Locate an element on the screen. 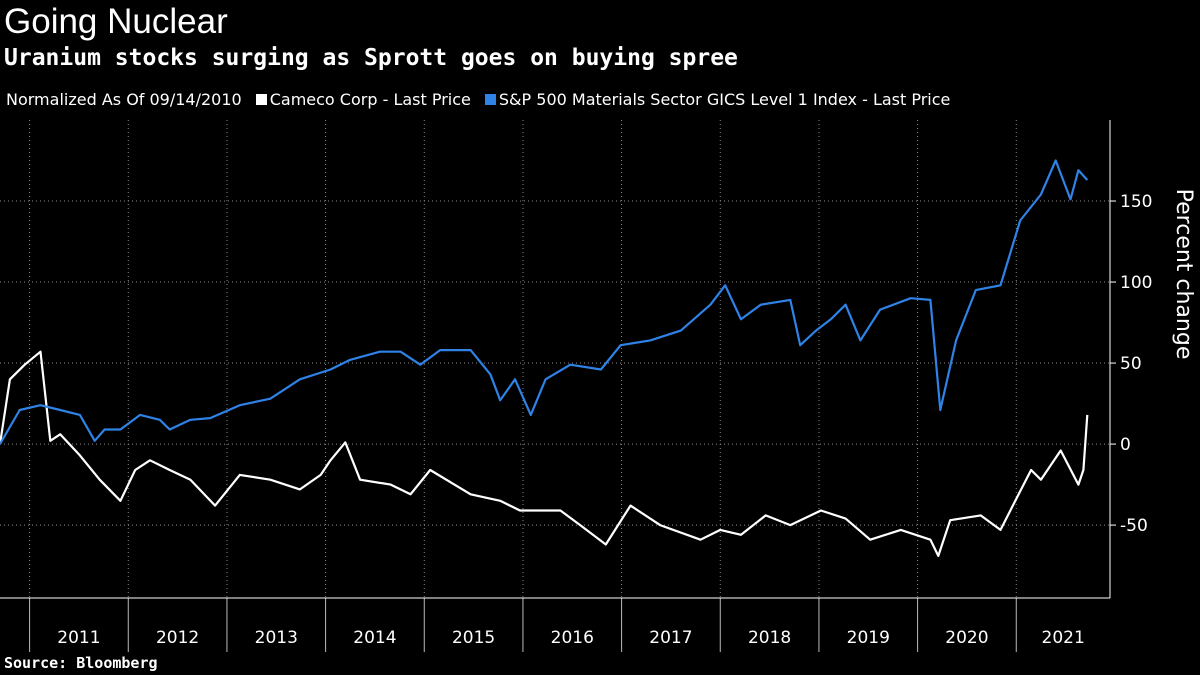 The width and height of the screenshot is (1200, 675). y-tick-label: 50 is located at coordinates (1131, 364).